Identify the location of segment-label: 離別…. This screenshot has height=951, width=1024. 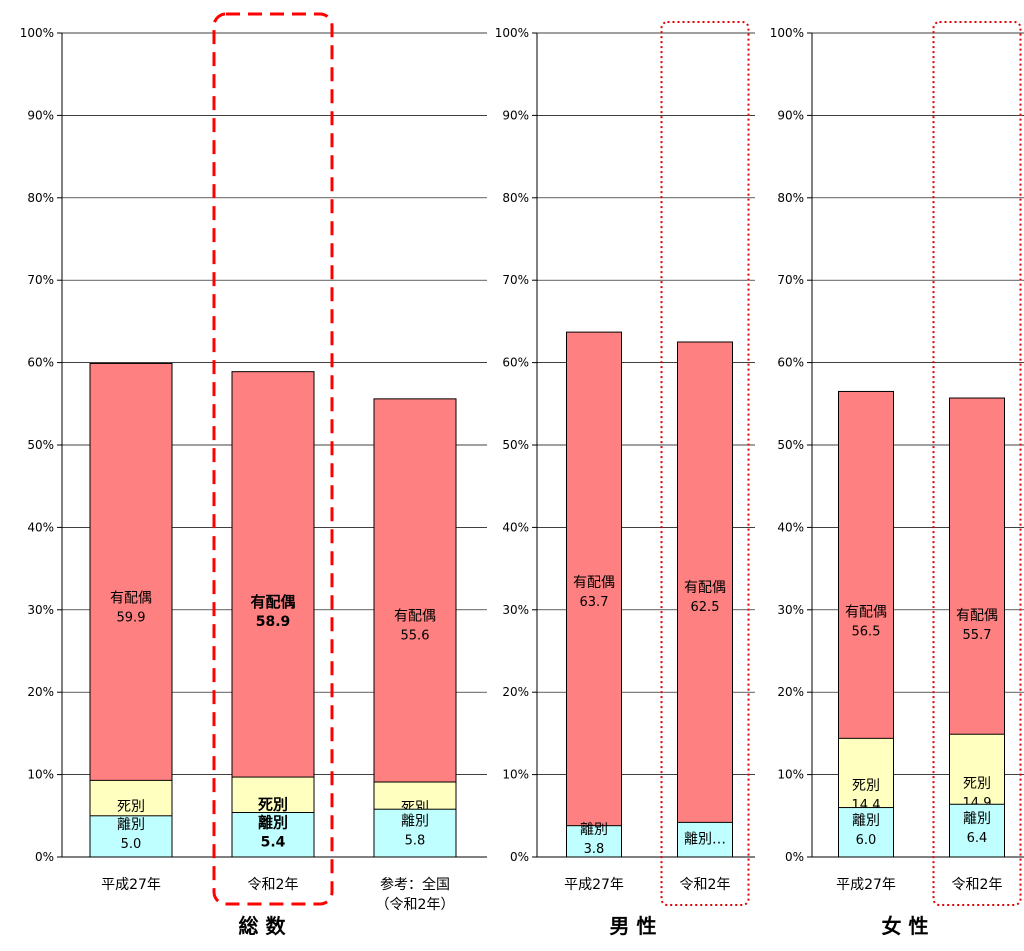
(705, 839).